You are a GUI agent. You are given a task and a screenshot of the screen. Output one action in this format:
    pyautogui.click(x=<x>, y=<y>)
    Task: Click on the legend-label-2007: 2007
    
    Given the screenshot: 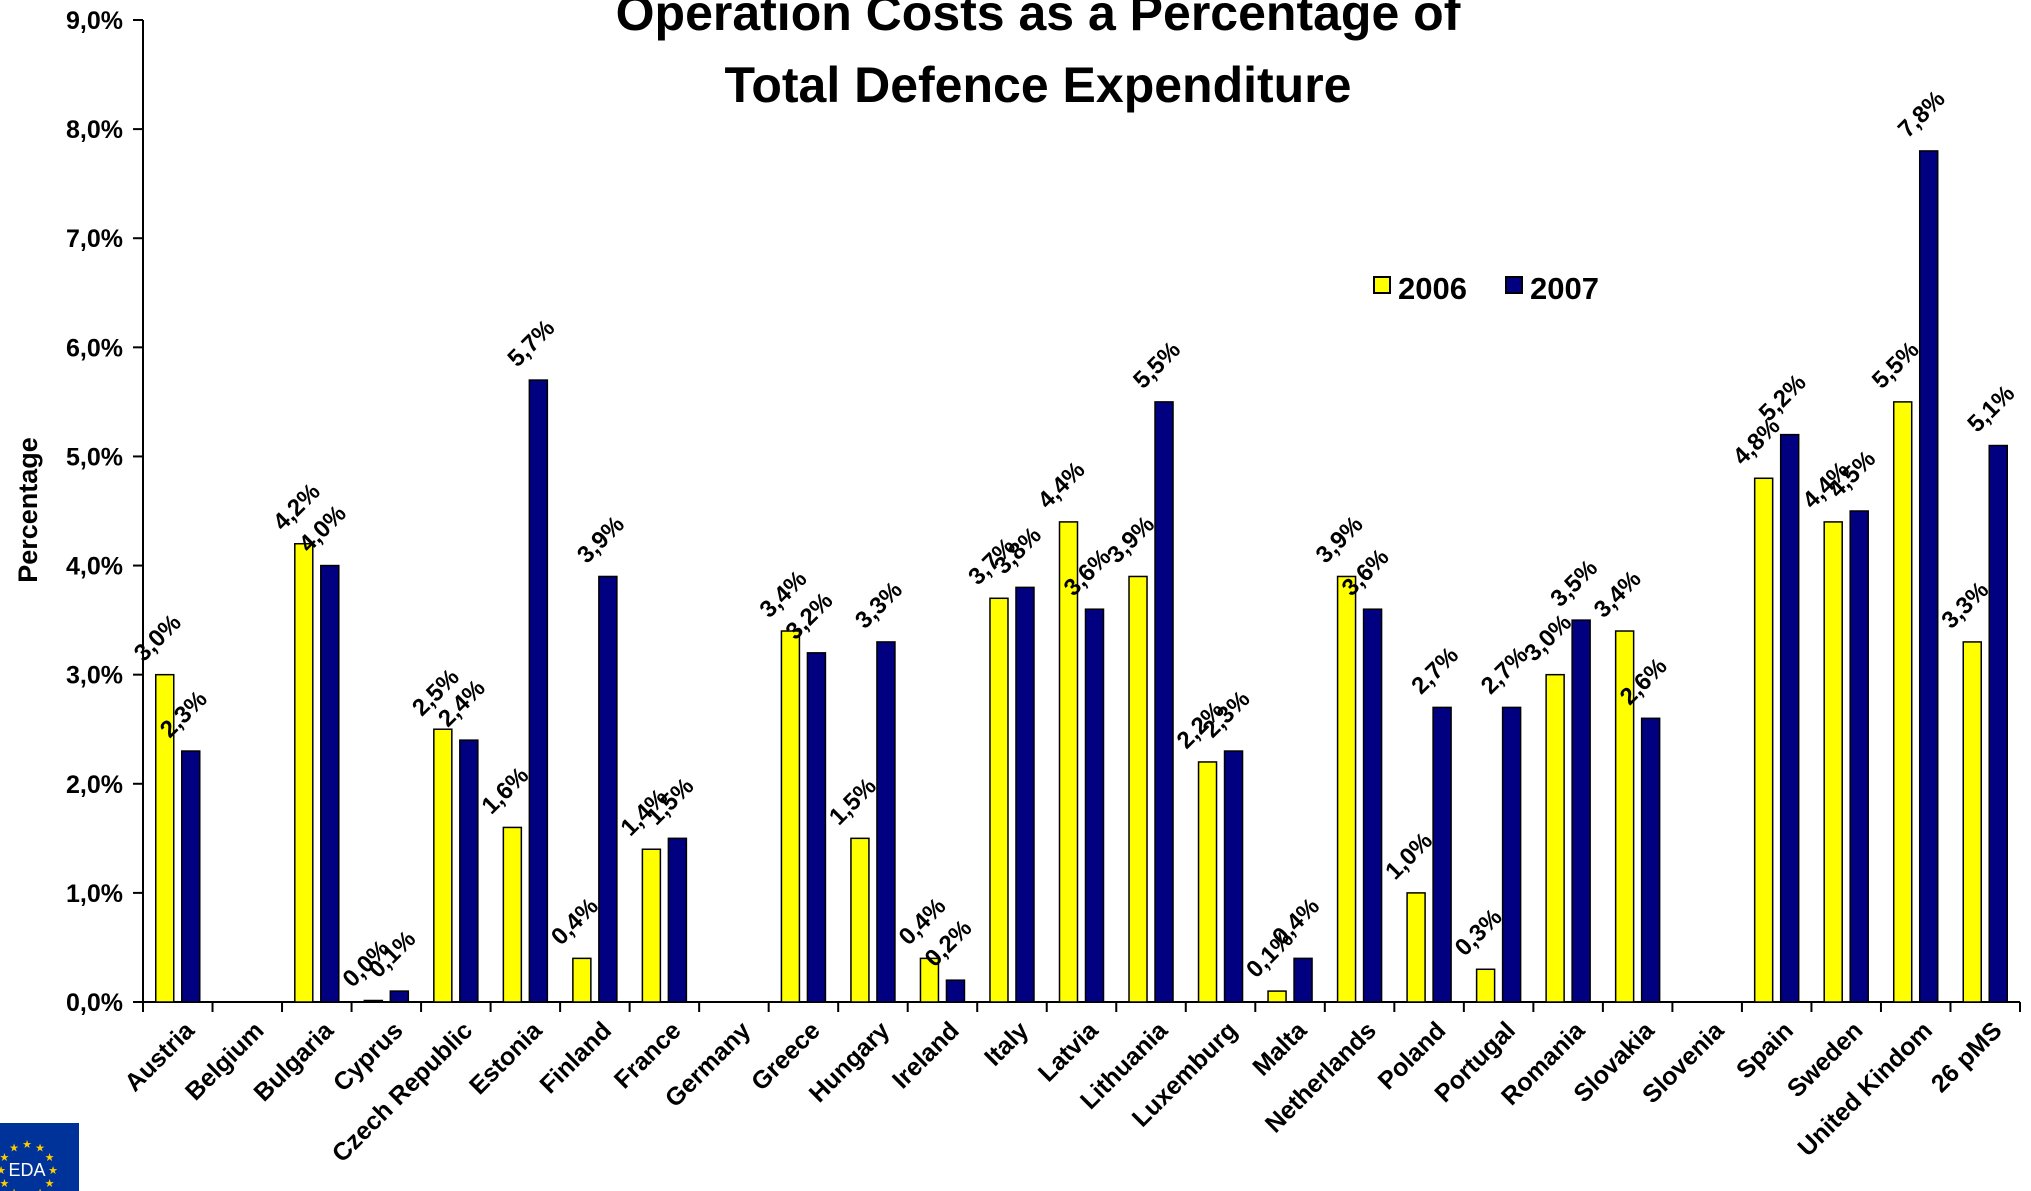 What is the action you would take?
    pyautogui.click(x=1564, y=288)
    